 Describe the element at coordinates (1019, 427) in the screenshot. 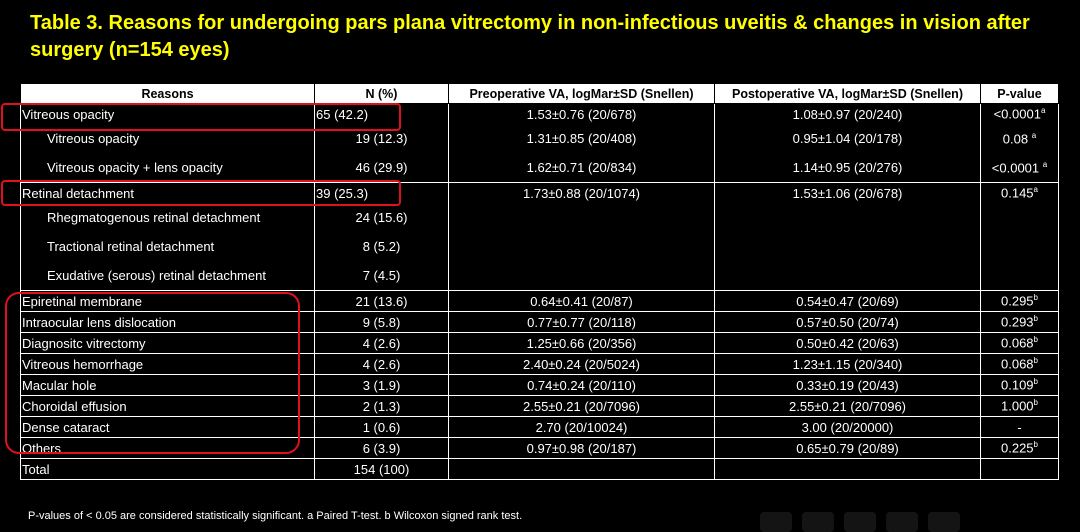

I see `p-value-cell: -` at that location.